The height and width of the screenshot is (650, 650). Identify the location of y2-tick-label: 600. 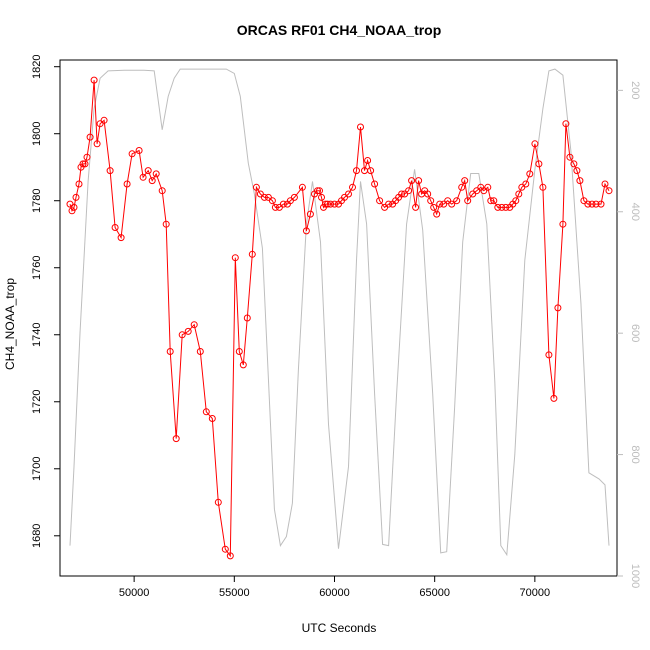
(635, 333).